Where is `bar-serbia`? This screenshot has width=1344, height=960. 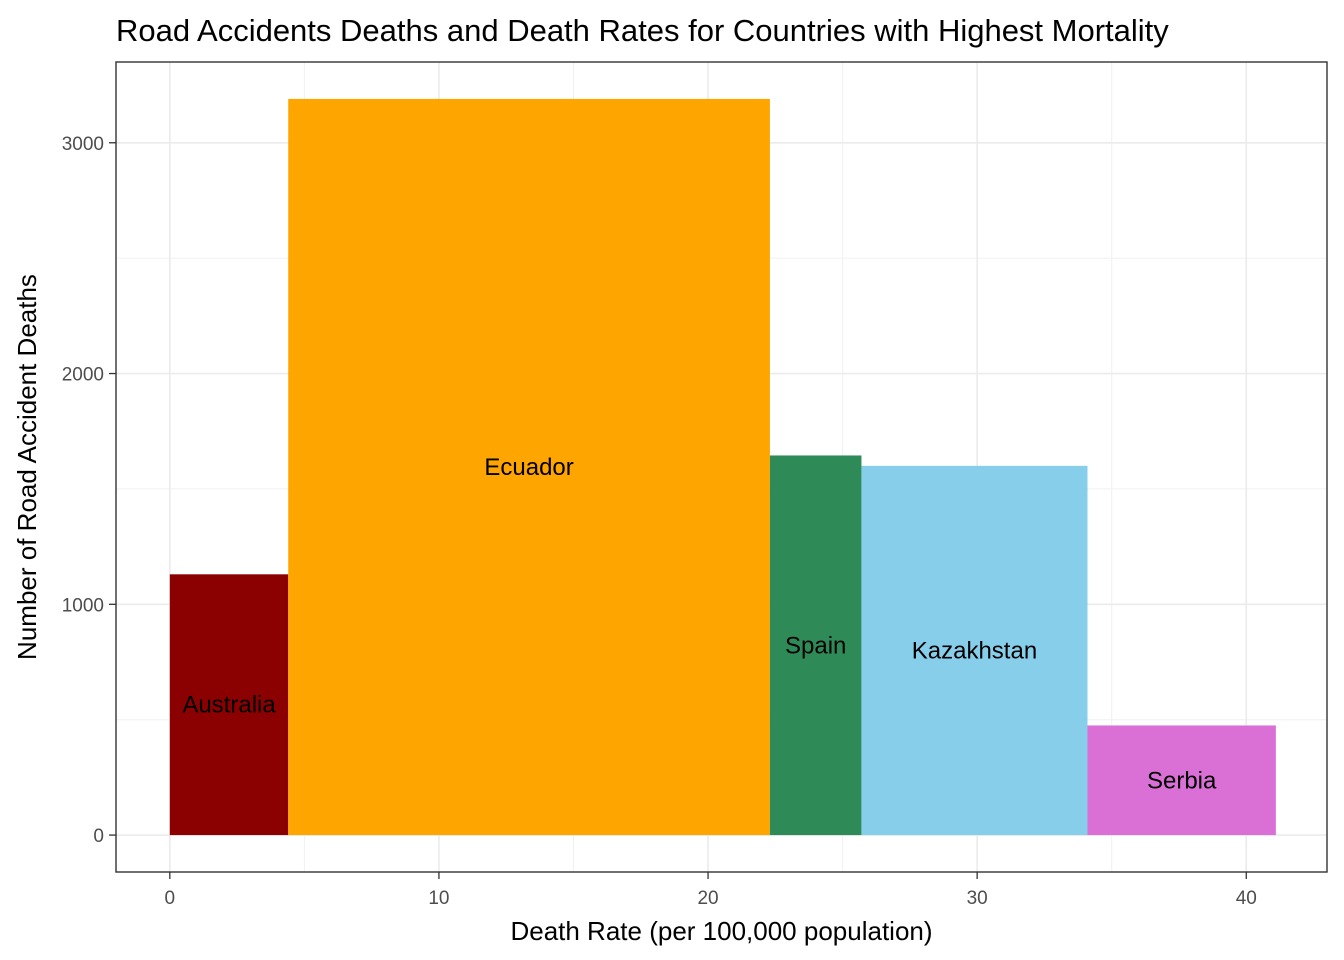
bar-serbia is located at coordinates (1181, 780).